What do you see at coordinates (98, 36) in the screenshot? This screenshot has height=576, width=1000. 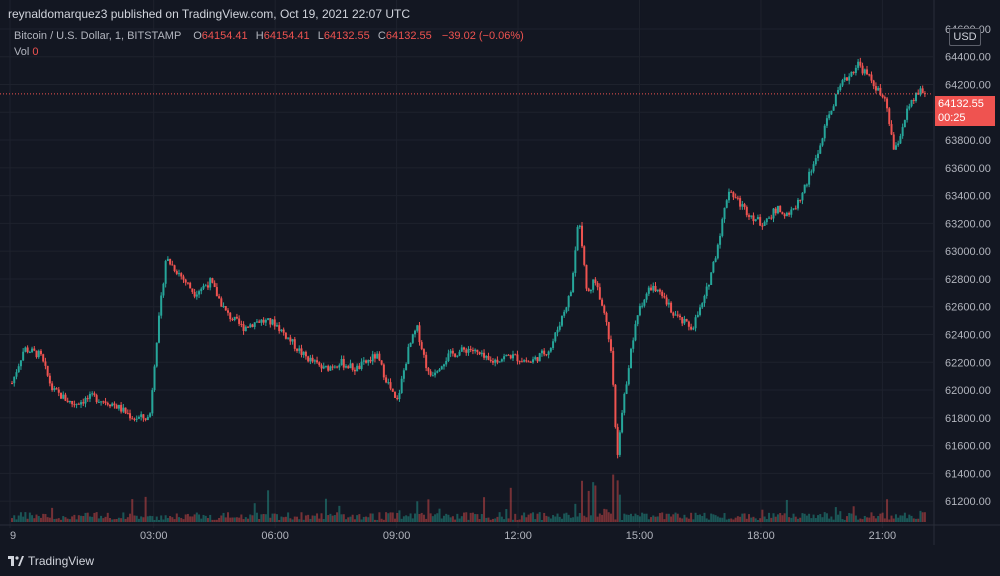 I see `symbol-name: Bitcoin / U.S. Dollar, 1, BITSTAMP` at bounding box center [98, 36].